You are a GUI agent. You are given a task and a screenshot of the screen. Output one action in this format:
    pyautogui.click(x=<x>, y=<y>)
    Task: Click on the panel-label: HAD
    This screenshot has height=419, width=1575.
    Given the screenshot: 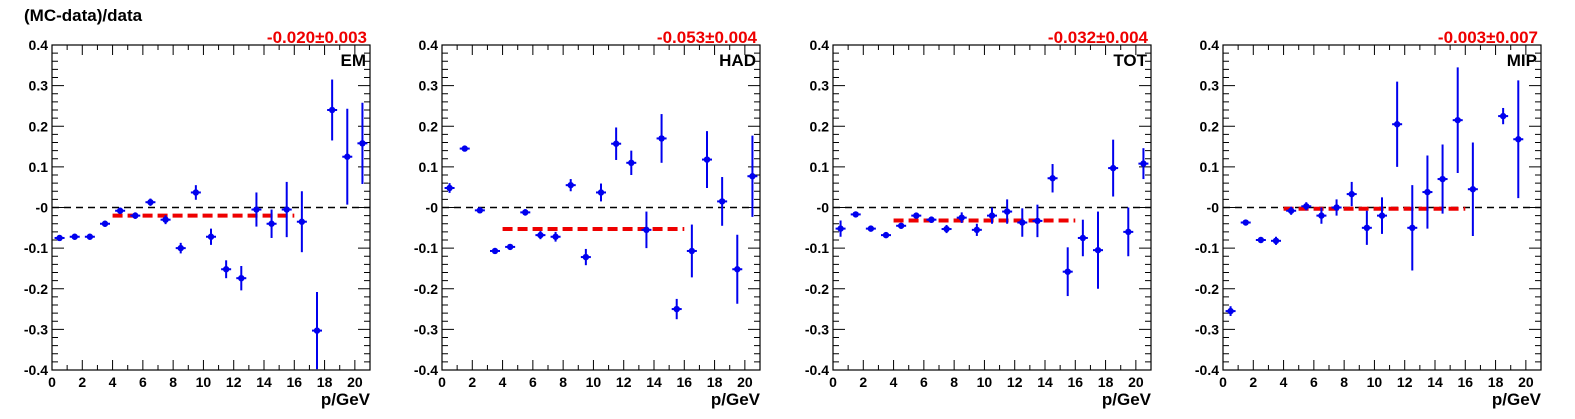 What is the action you would take?
    pyautogui.click(x=737, y=60)
    